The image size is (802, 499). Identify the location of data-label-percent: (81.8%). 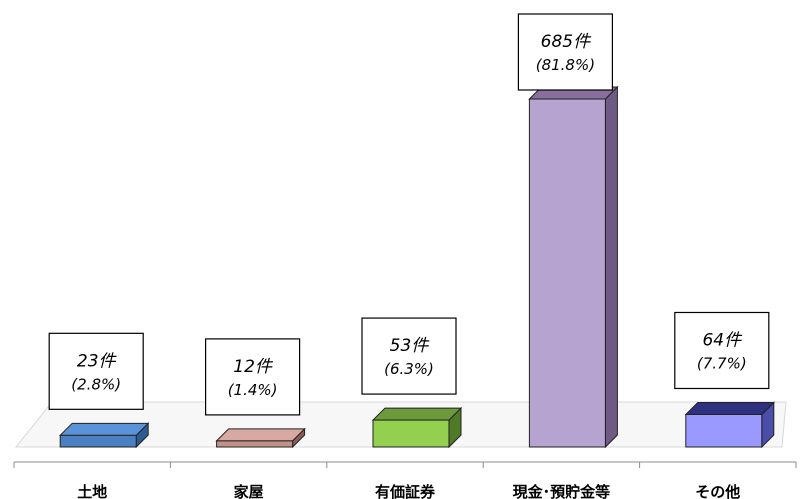
(565, 65).